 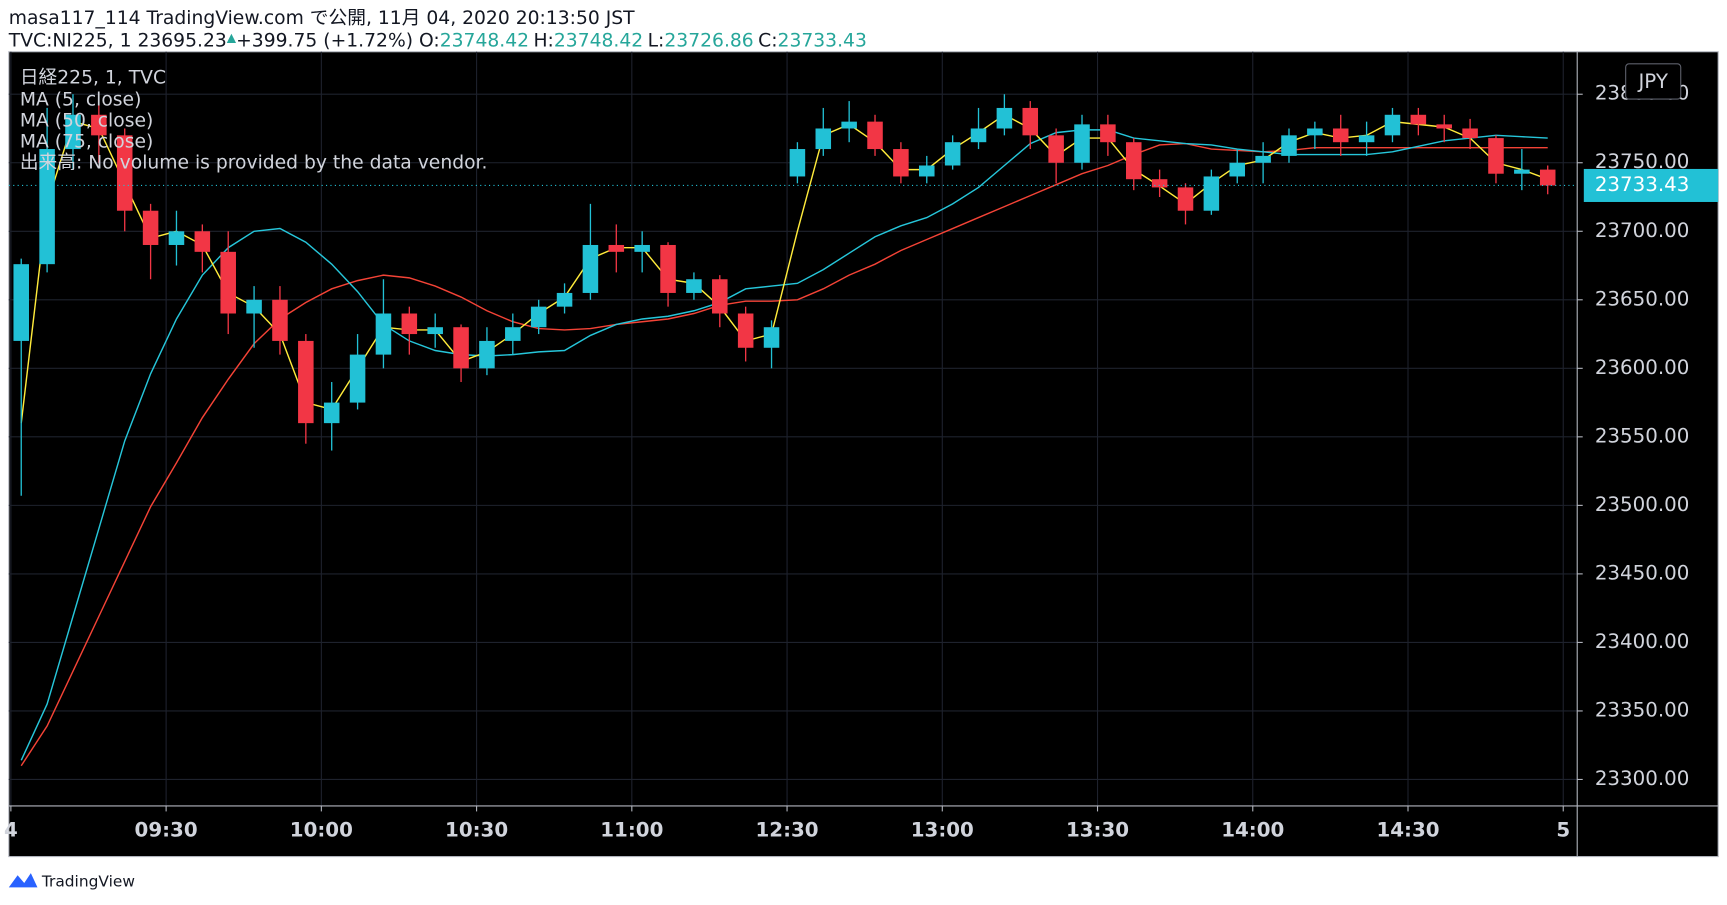 What do you see at coordinates (1252, 830) in the screenshot?
I see `x-tick-label: 14:00` at bounding box center [1252, 830].